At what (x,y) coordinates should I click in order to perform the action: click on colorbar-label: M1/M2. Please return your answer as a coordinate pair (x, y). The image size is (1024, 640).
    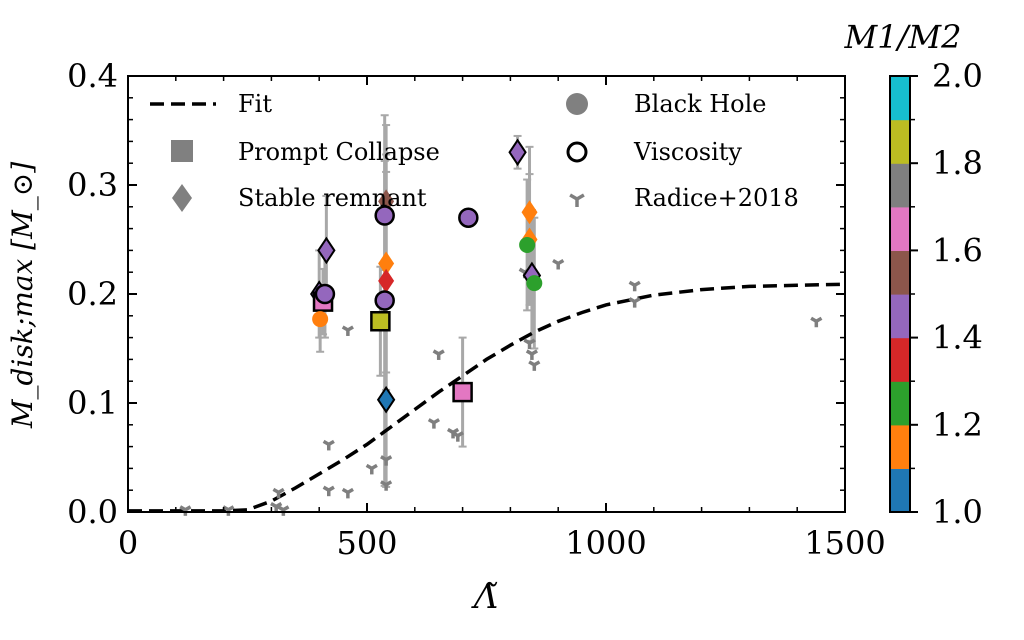
    Looking at the image, I should click on (902, 37).